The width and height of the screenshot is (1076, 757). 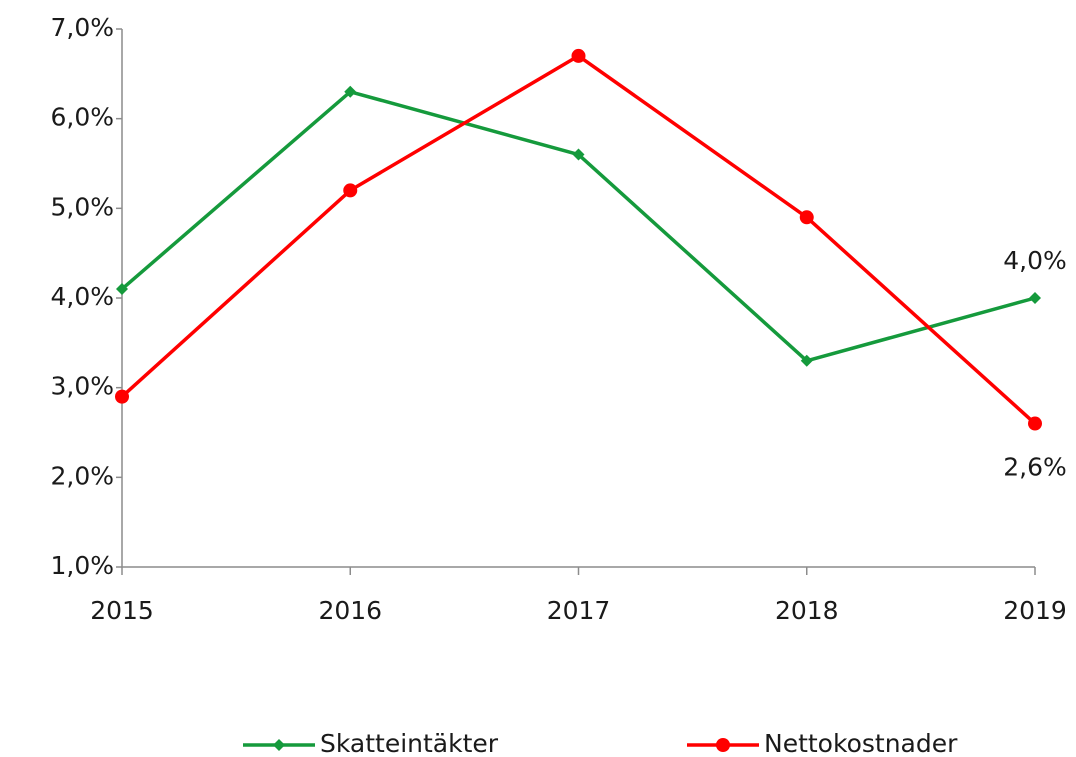 I want to click on y-tick-label: 2,0%, so click(x=82, y=475).